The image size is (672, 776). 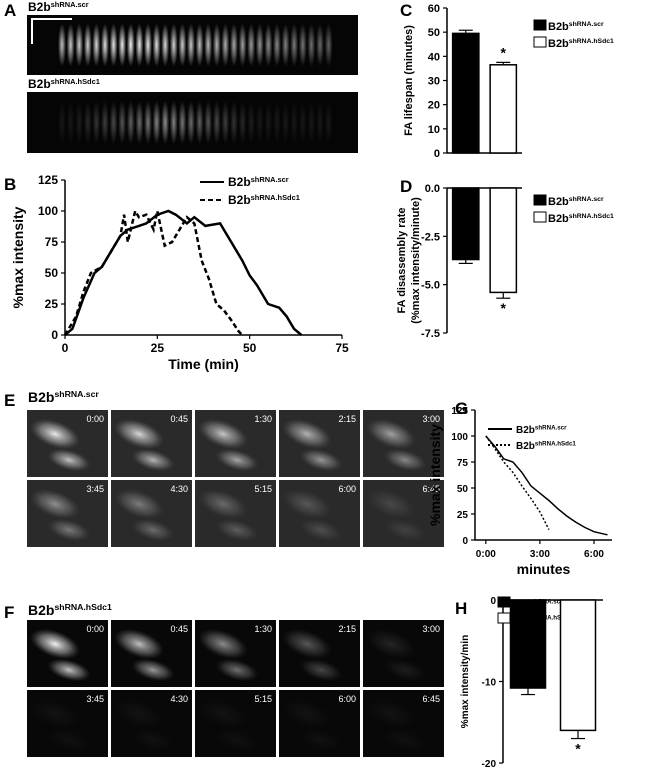 I want to click on timestamp: 0:45, so click(x=179, y=419).